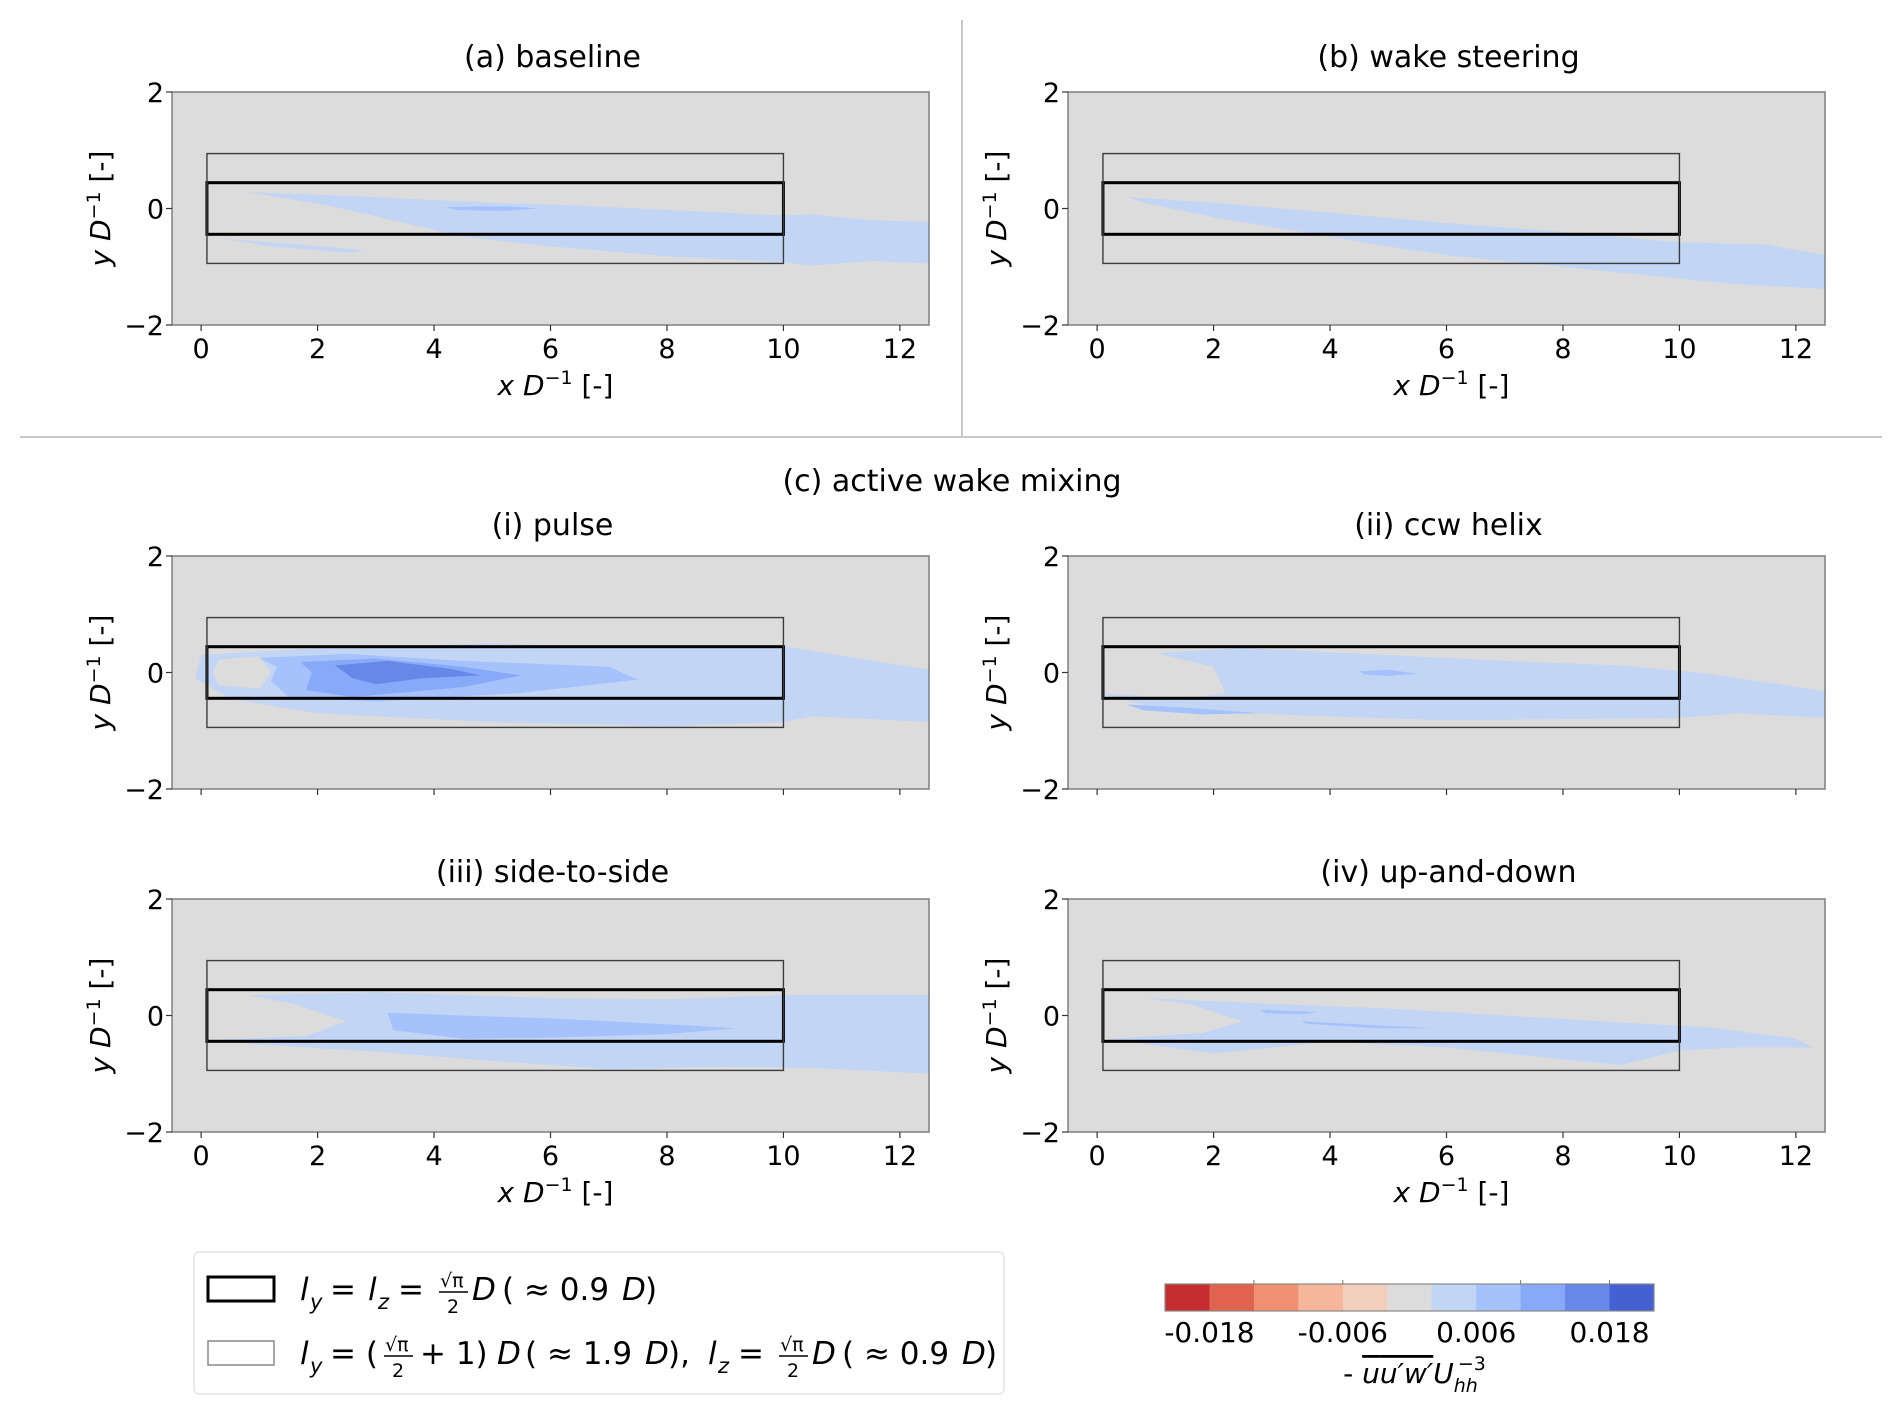 The image size is (1892, 1407). What do you see at coordinates (241, 1353) in the screenshot?
I see `legend-swatch-thin-box` at bounding box center [241, 1353].